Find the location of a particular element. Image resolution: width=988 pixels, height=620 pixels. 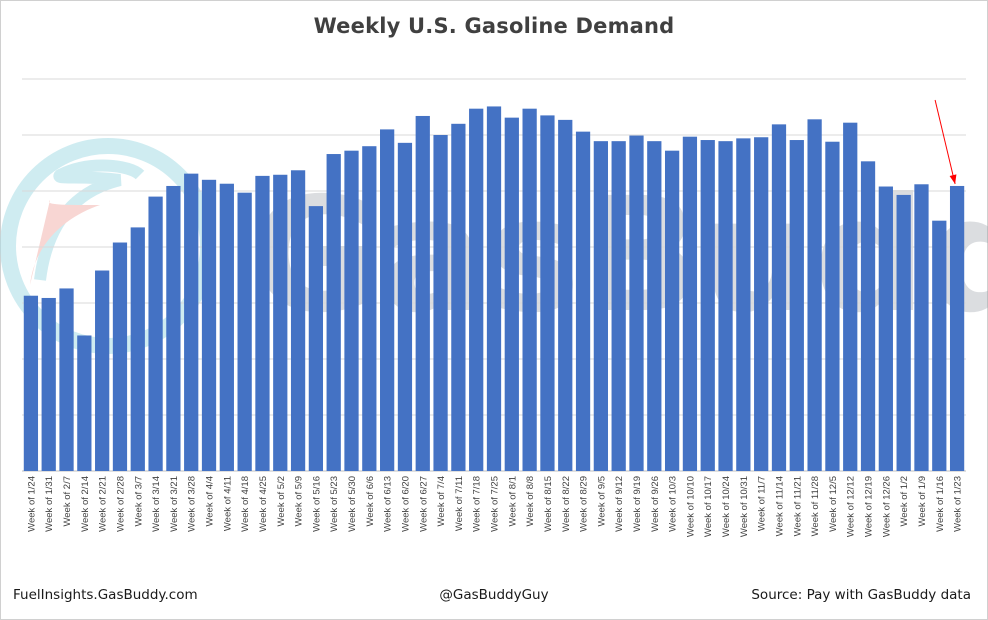

x-tick-label: Week of 6/20 is located at coordinates (405, 504).